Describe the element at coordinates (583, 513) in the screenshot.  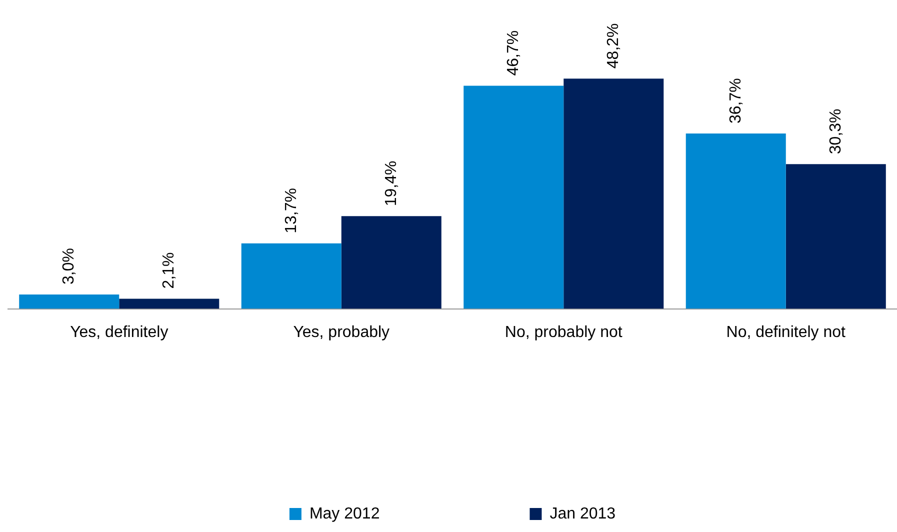
I see `legend-label: Jan 2013` at that location.